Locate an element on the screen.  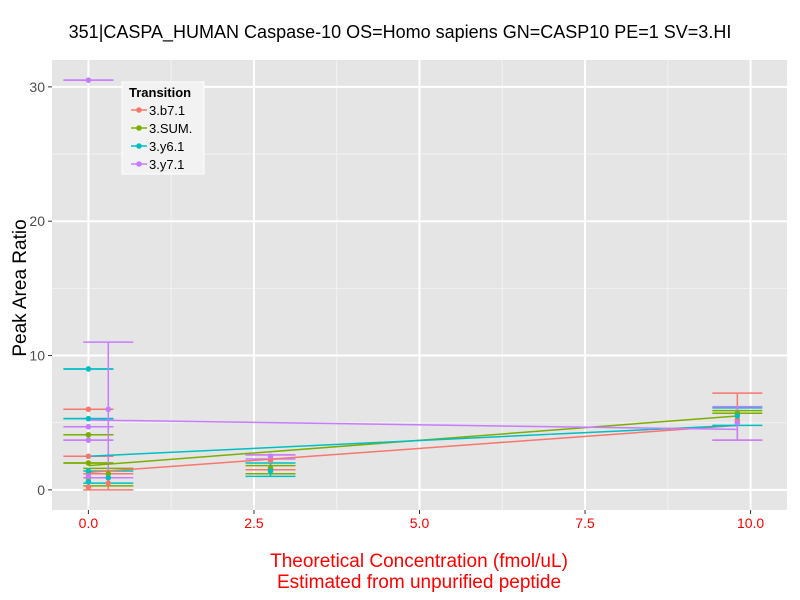
x-tick-label: 7.5 is located at coordinates (585, 523).